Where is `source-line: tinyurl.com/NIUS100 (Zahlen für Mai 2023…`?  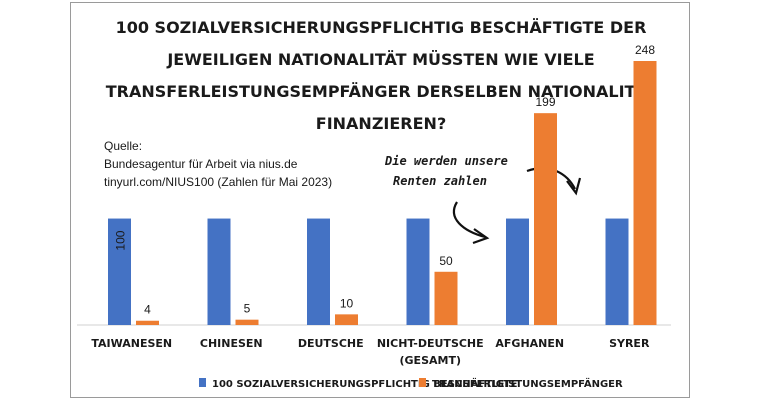
source-line: tinyurl.com/NIUS100 (Zahlen für Mai 2023… is located at coordinates (218, 182).